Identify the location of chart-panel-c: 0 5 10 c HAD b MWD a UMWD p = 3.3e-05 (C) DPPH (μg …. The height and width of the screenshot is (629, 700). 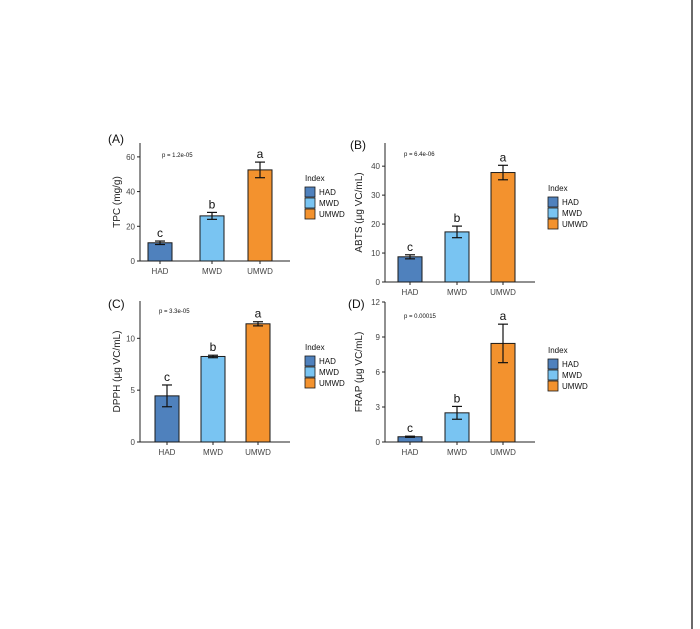
(226, 377).